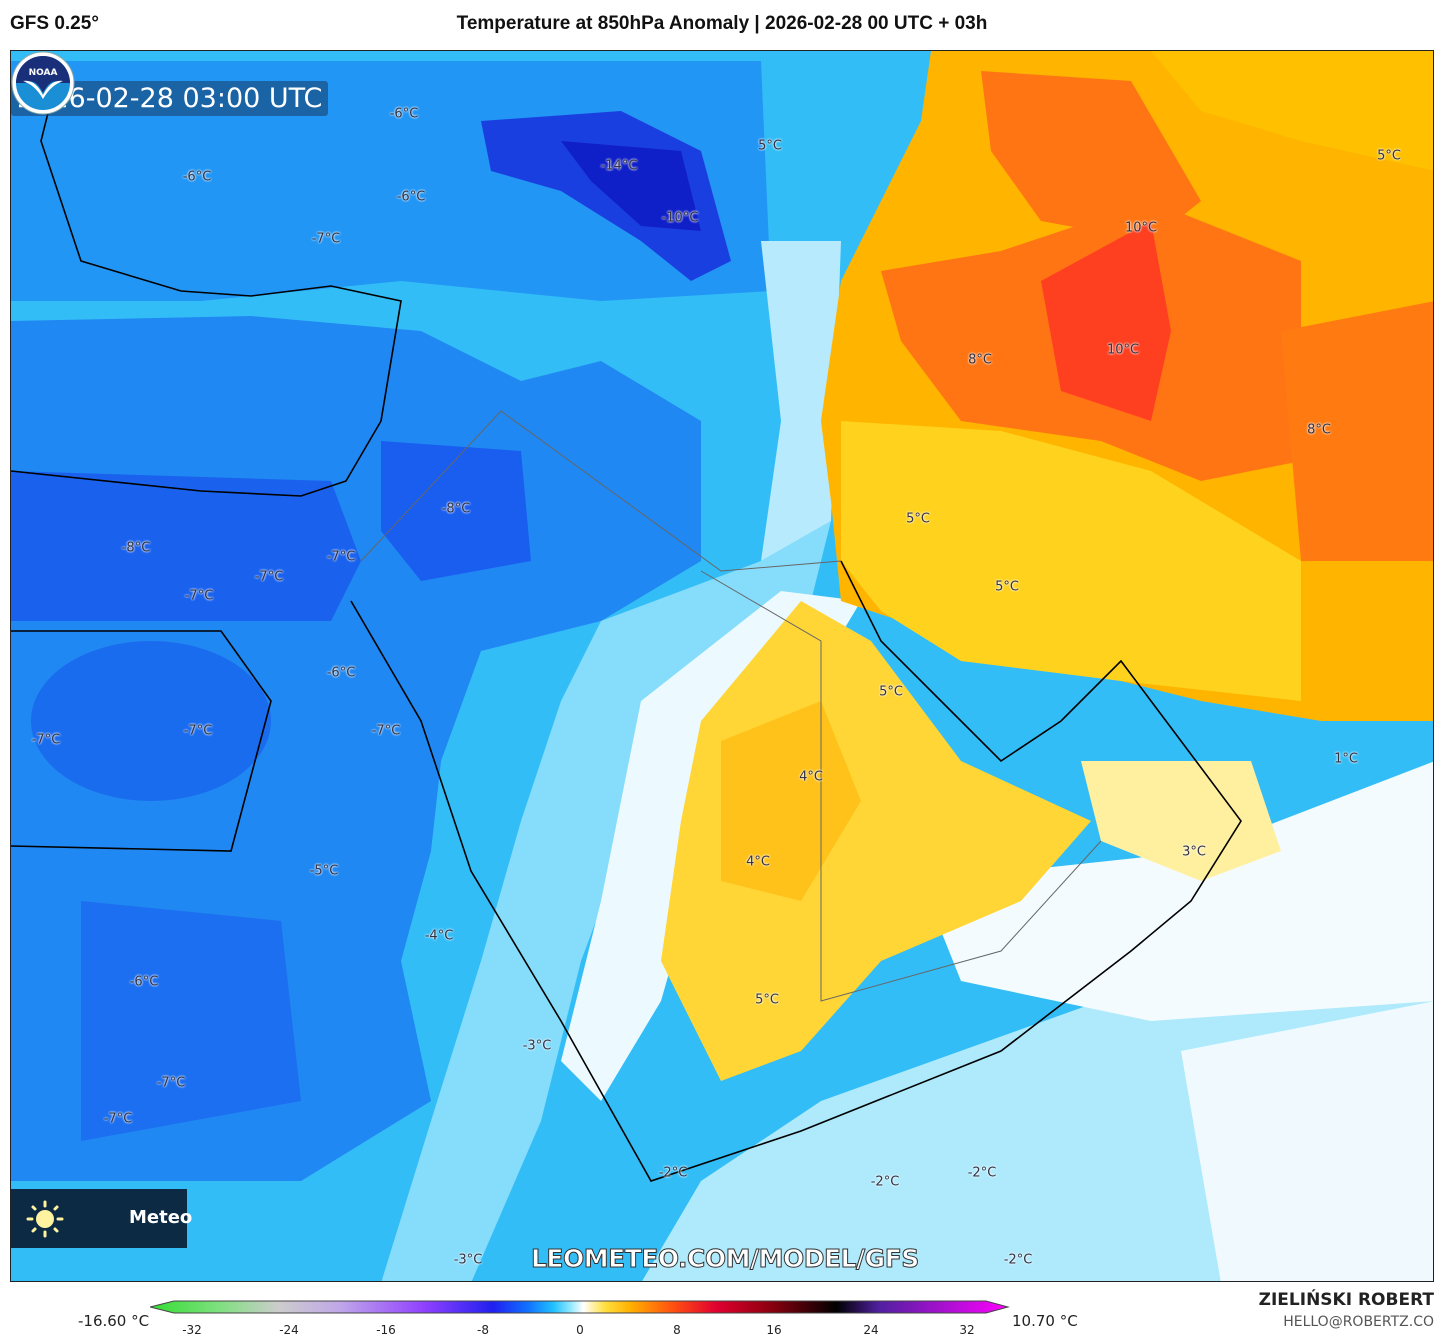  Describe the element at coordinates (1346, 1300) in the screenshot. I see `author-credit: ZIELIŃSKI ROBERT` at that location.